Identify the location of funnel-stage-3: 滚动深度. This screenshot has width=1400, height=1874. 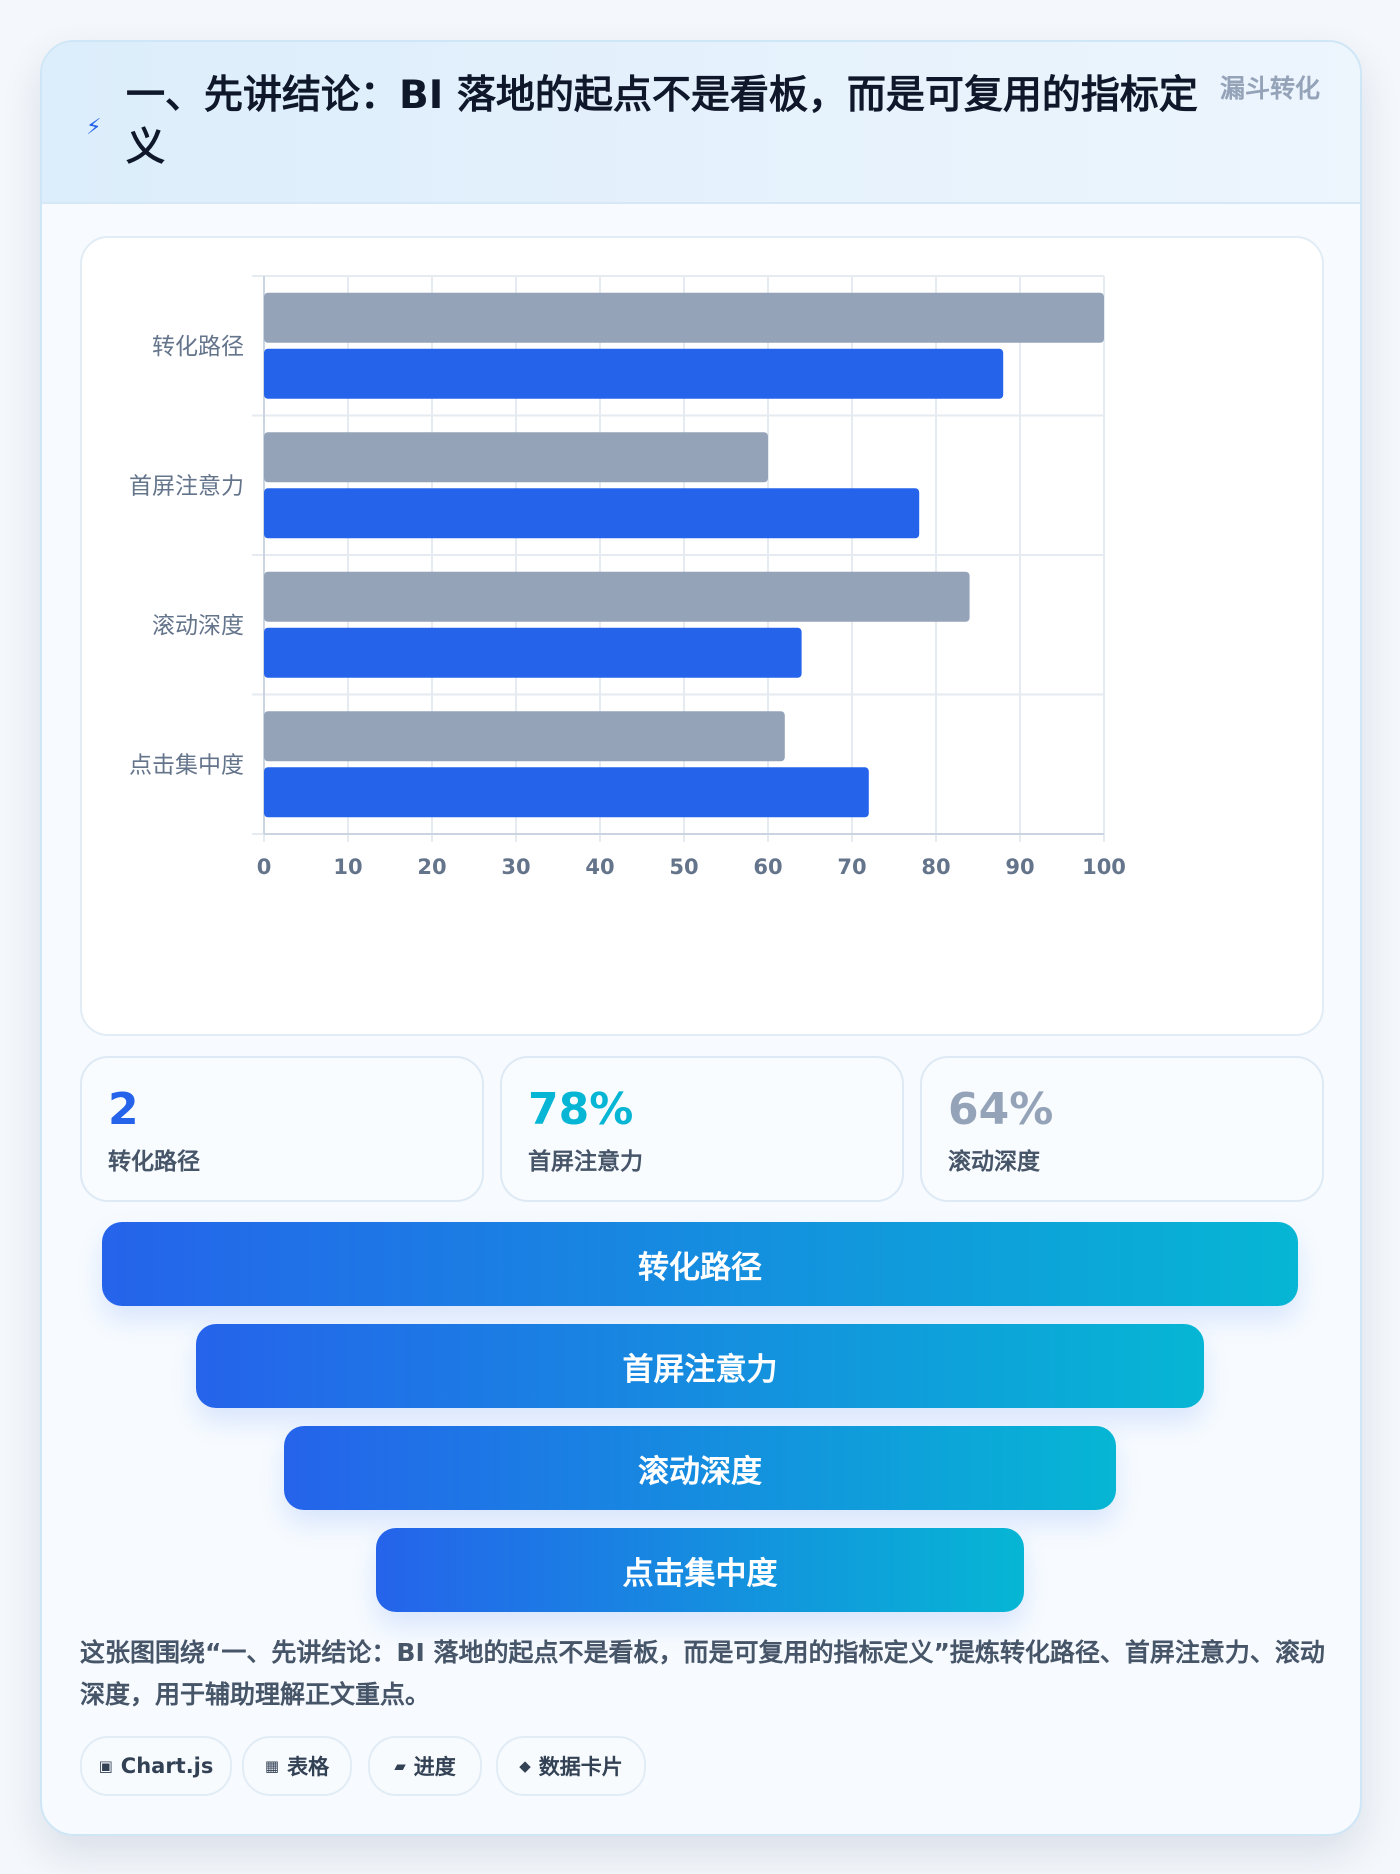
(700, 1468).